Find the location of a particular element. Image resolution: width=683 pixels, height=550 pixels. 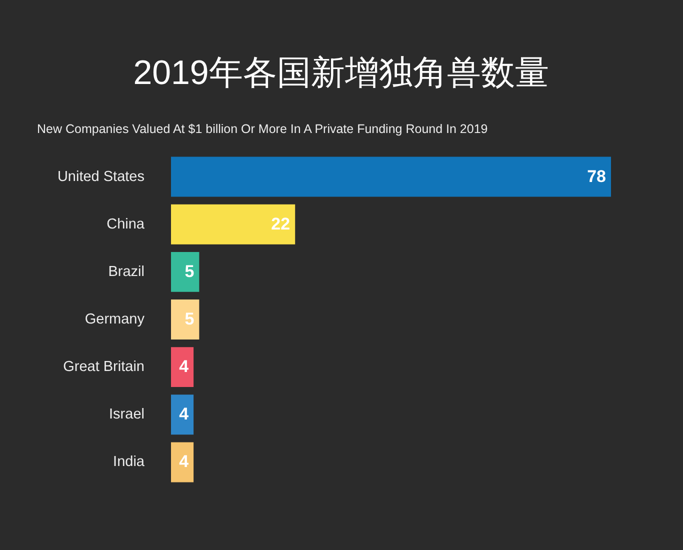

y-tick-label: India is located at coordinates (129, 462).